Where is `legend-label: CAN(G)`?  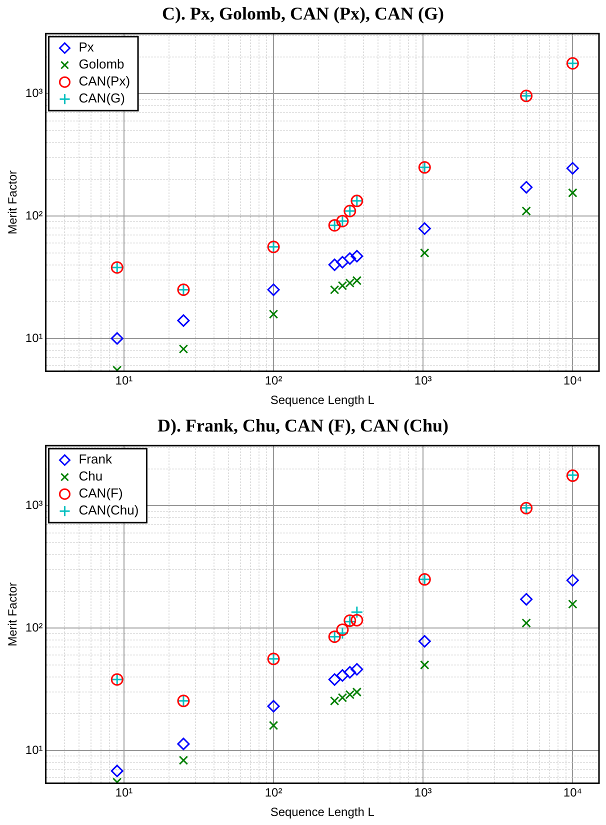 legend-label: CAN(G) is located at coordinates (101, 98).